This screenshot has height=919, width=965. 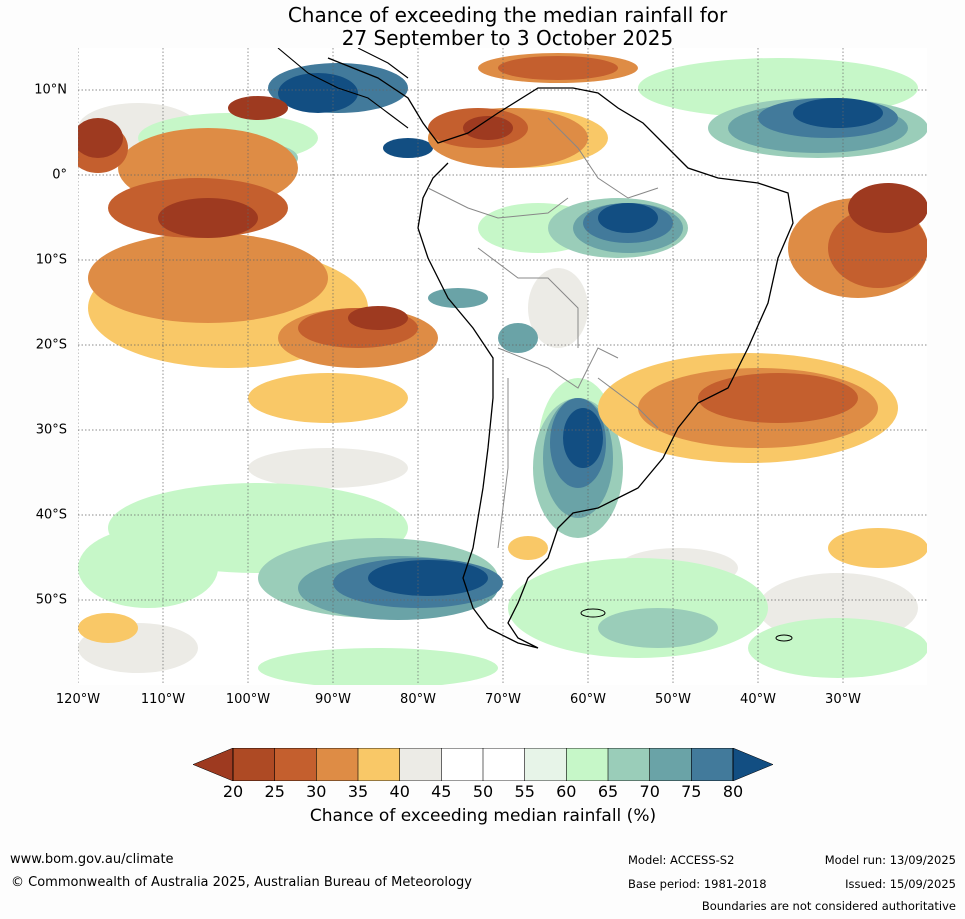 I want to click on lat-label-50s: 50°S, so click(x=51, y=600).